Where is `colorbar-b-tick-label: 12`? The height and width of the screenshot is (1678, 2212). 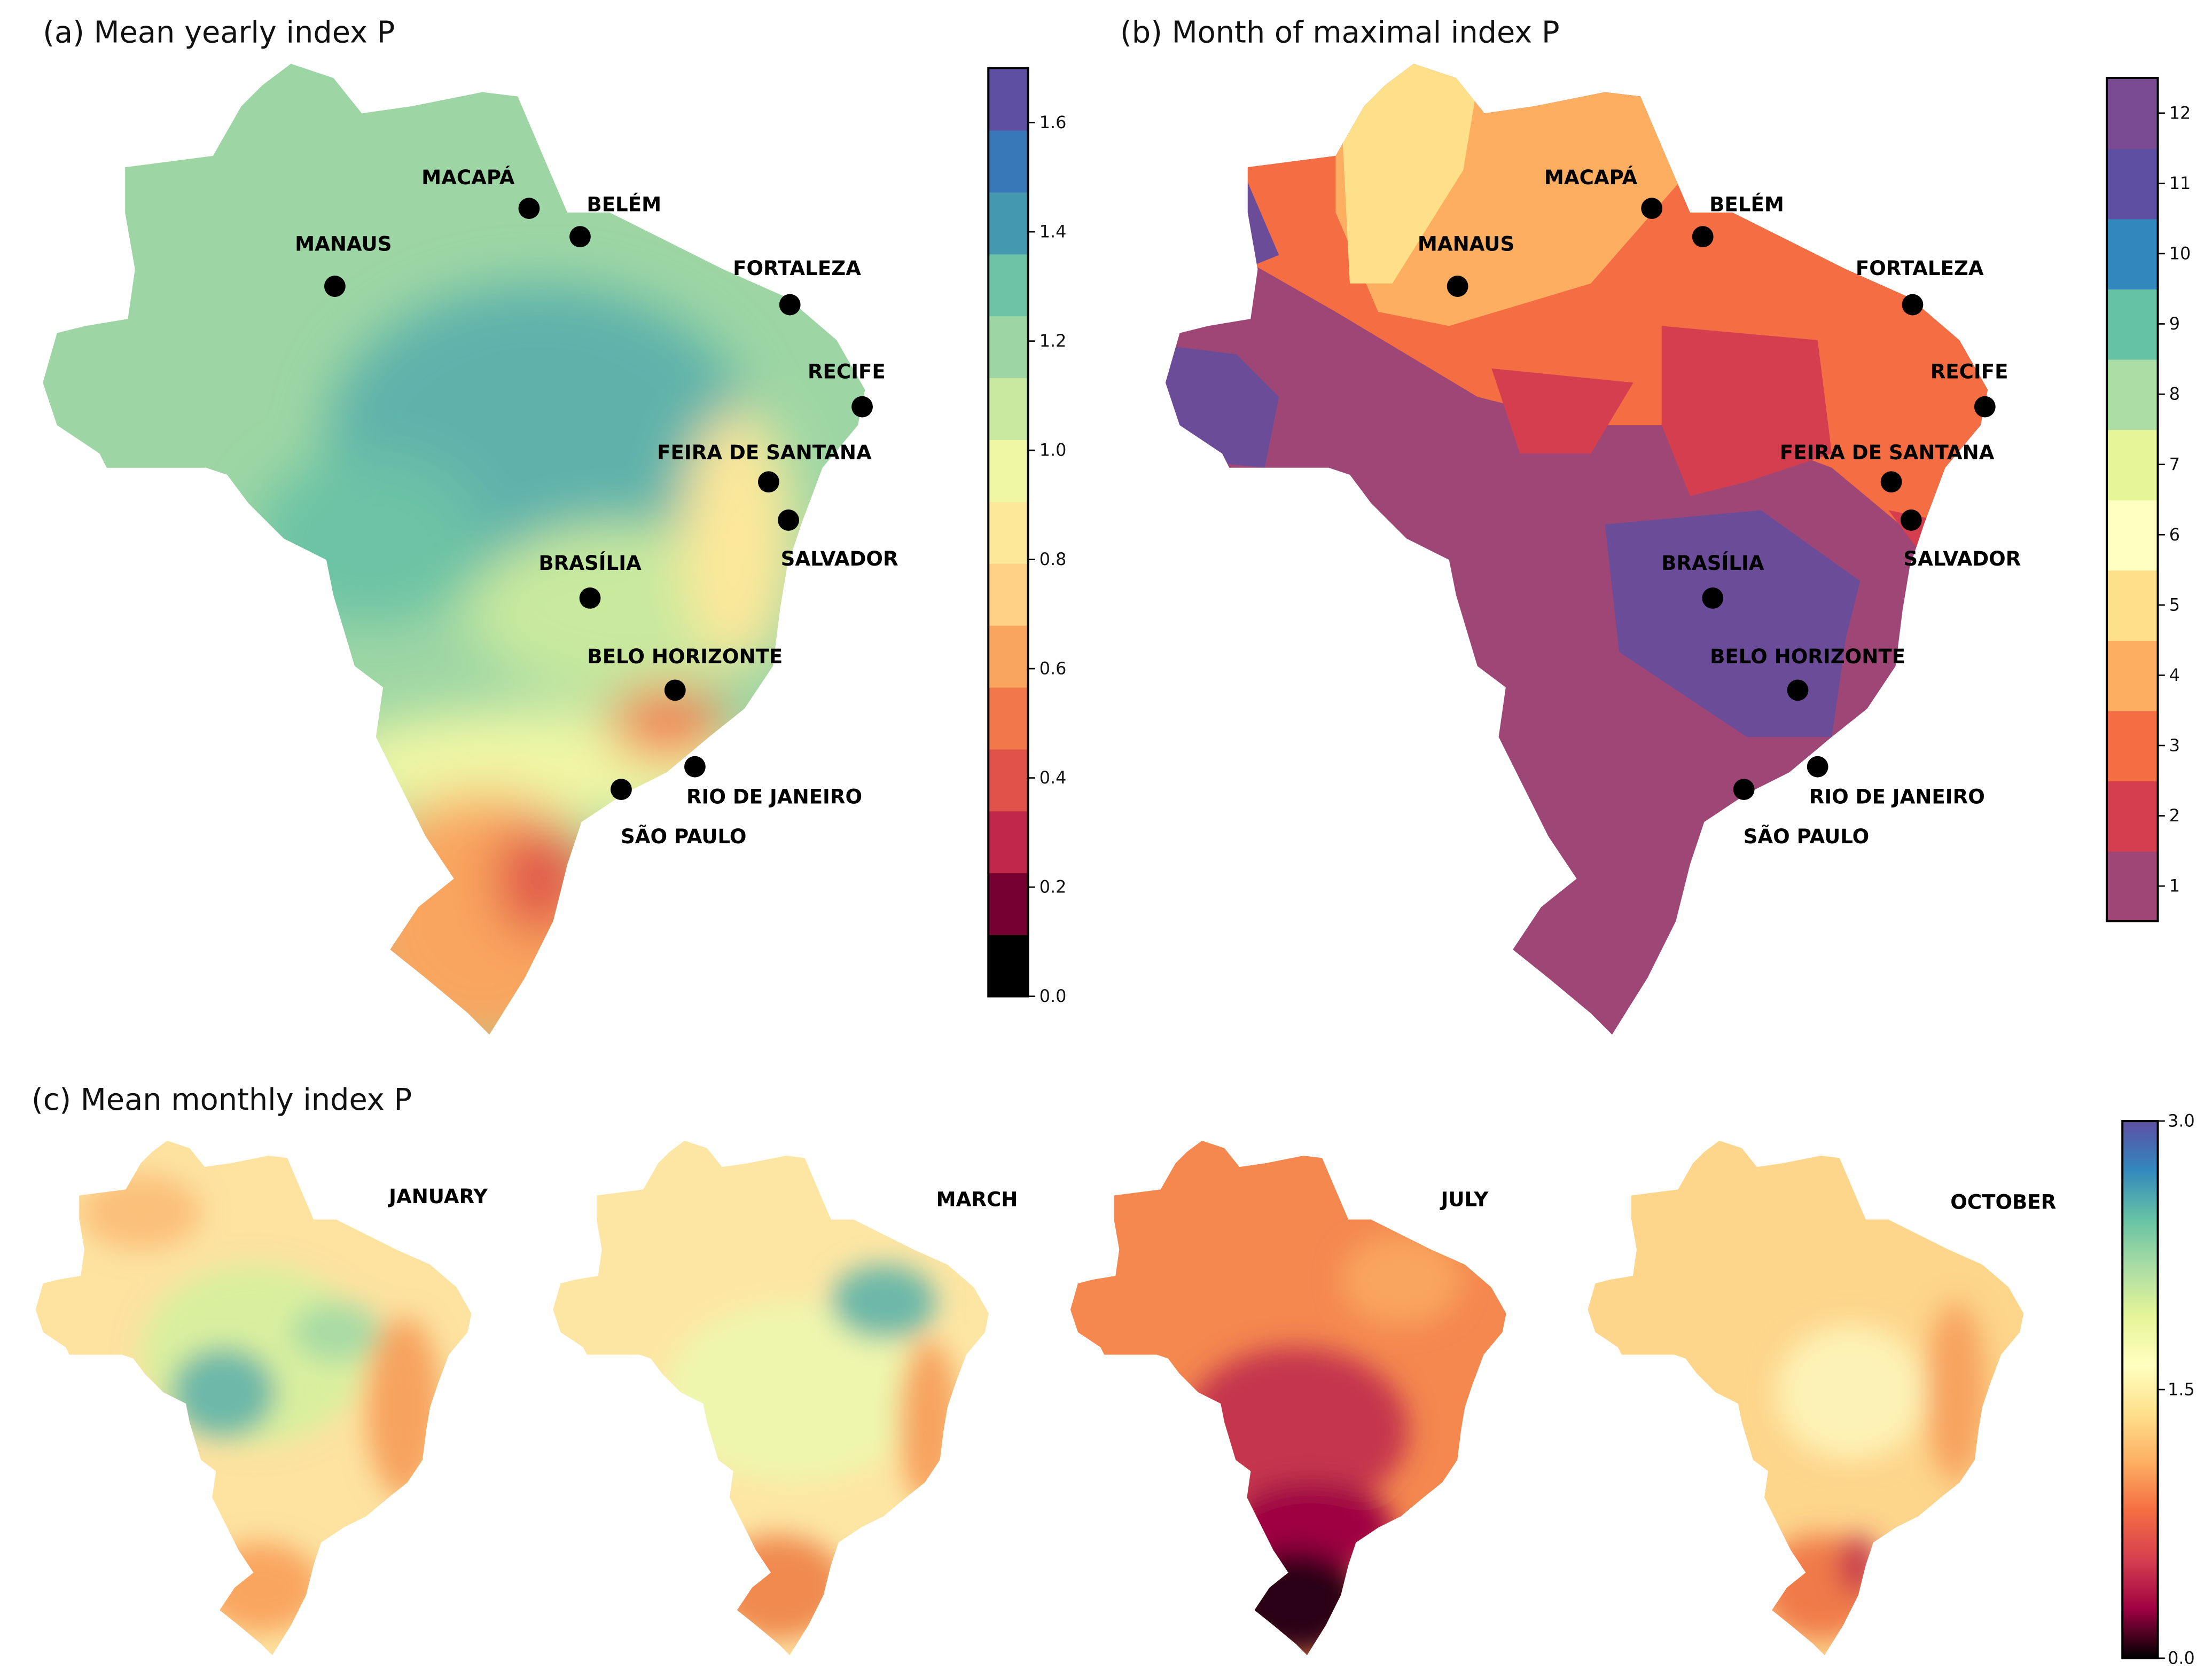 colorbar-b-tick-label: 12 is located at coordinates (2180, 113).